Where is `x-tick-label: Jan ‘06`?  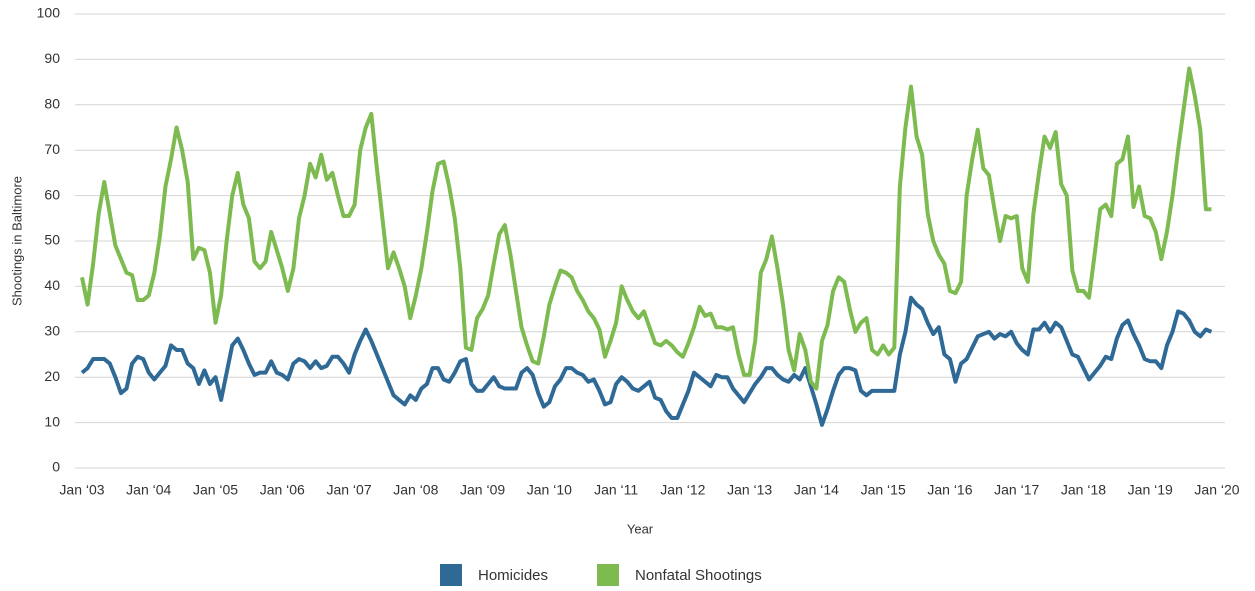
x-tick-label: Jan ‘06 is located at coordinates (282, 490).